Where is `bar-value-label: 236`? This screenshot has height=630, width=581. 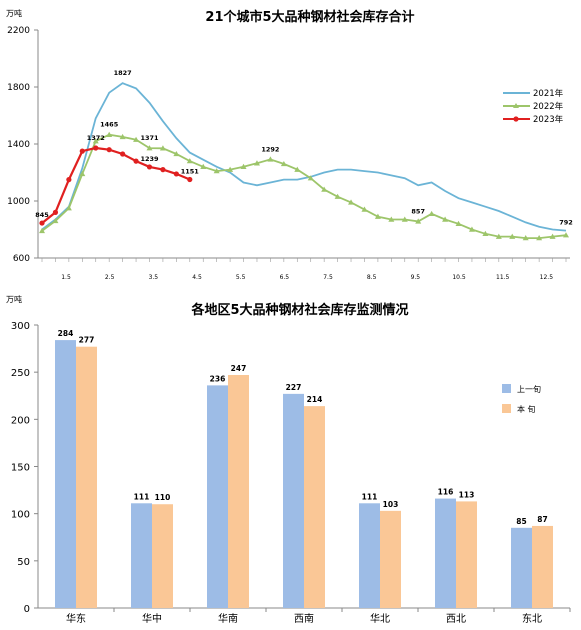 bar-value-label: 236 is located at coordinates (218, 378).